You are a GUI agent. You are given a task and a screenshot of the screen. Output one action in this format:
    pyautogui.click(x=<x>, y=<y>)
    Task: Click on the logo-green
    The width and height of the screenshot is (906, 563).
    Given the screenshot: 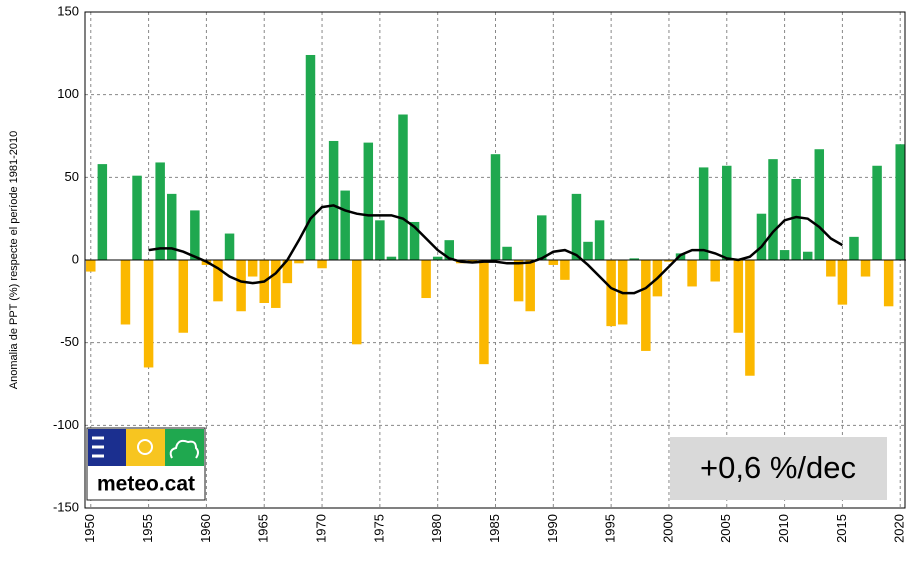 What is the action you would take?
    pyautogui.click(x=184, y=447)
    